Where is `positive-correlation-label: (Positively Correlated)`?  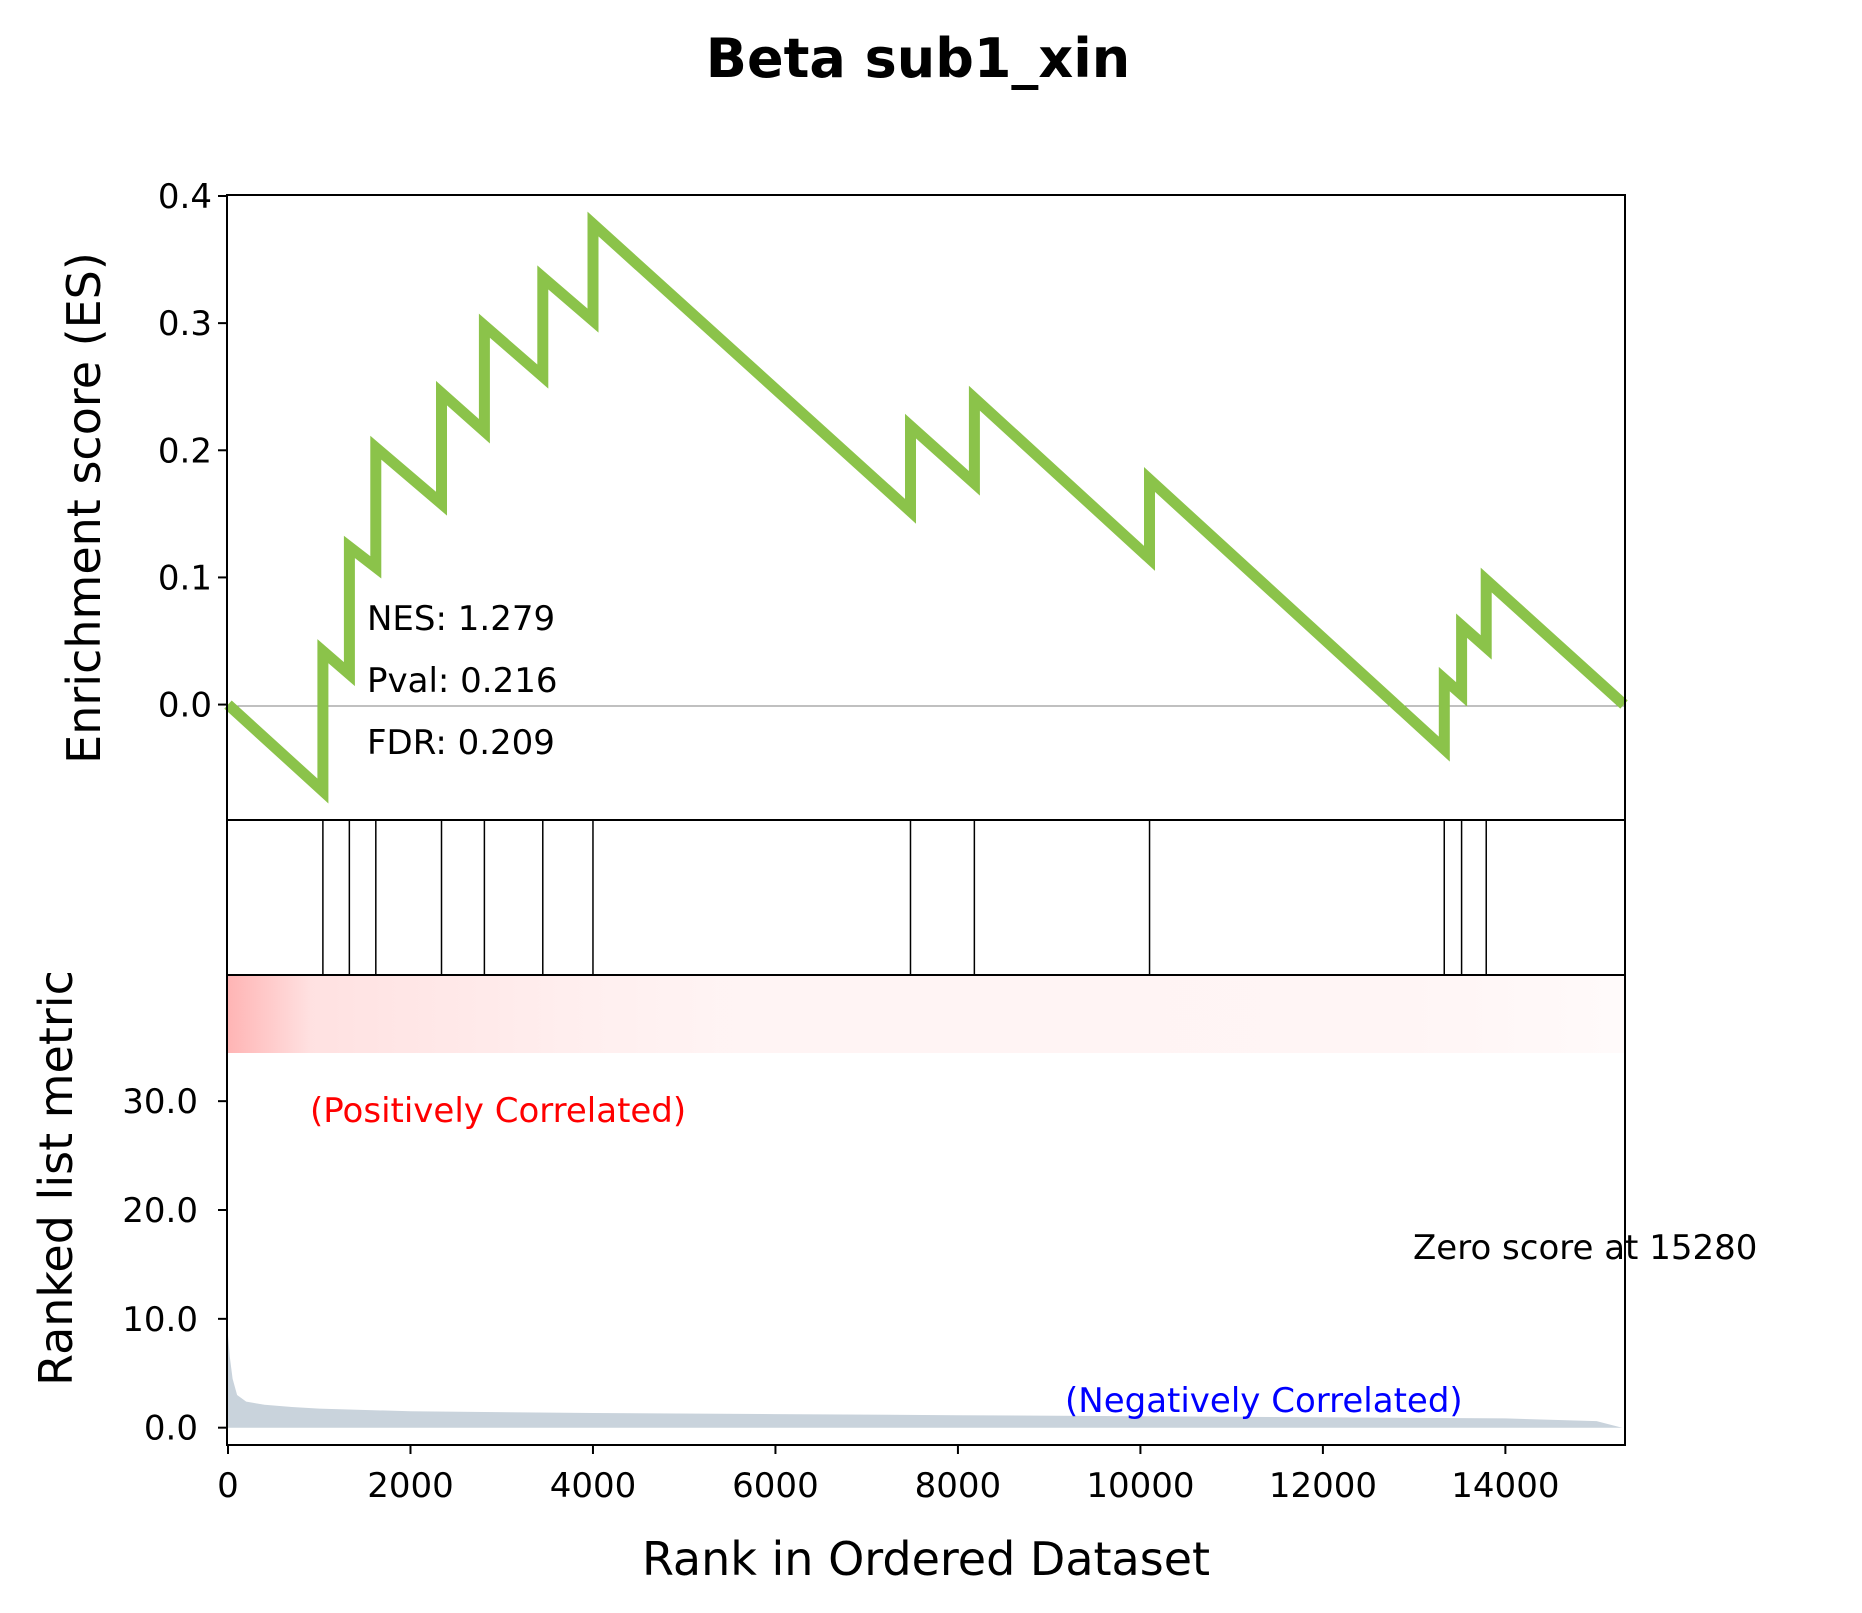 positive-correlation-label: (Positively Correlated) is located at coordinates (498, 1111).